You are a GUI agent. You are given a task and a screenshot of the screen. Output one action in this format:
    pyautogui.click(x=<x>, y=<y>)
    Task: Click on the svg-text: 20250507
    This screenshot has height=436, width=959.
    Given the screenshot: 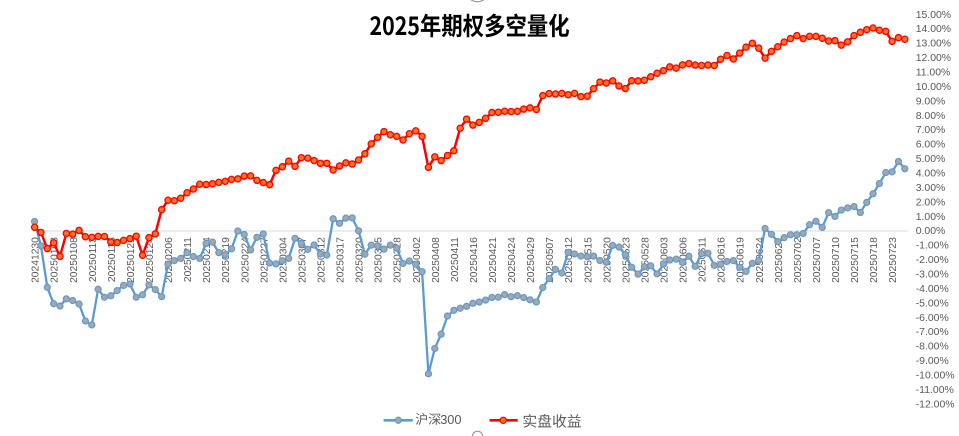 What is the action you would take?
    pyautogui.click(x=550, y=260)
    